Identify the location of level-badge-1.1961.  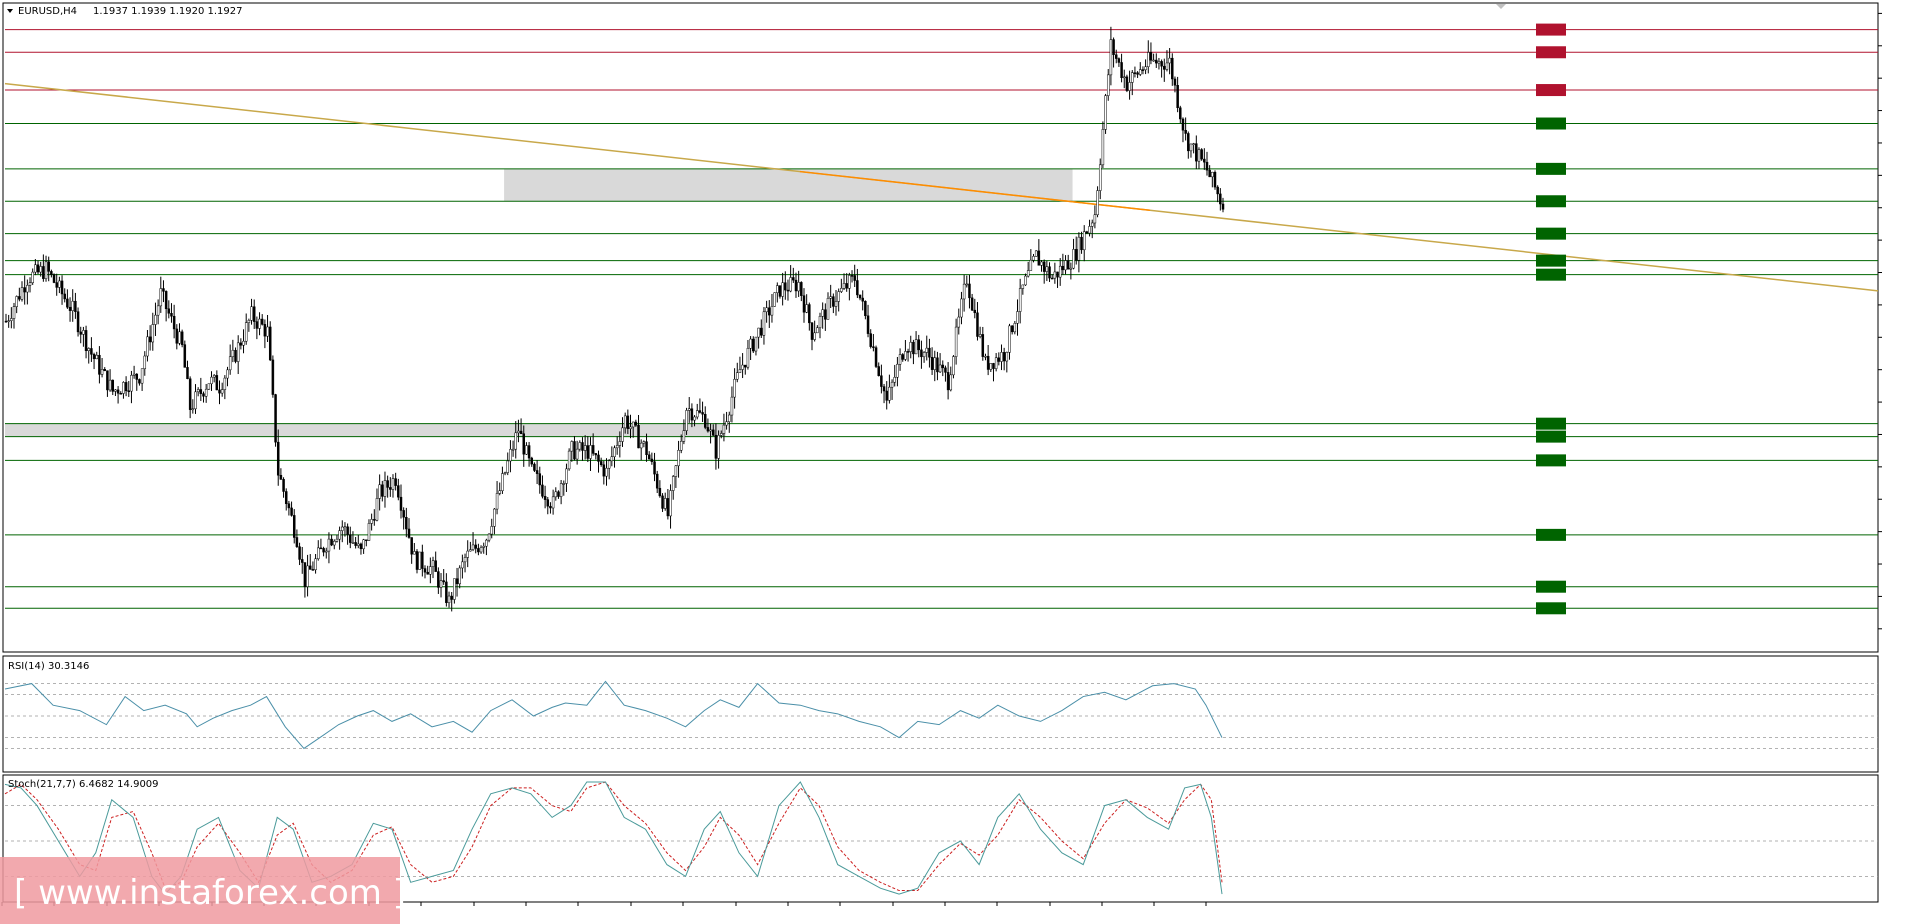
(1551, 168).